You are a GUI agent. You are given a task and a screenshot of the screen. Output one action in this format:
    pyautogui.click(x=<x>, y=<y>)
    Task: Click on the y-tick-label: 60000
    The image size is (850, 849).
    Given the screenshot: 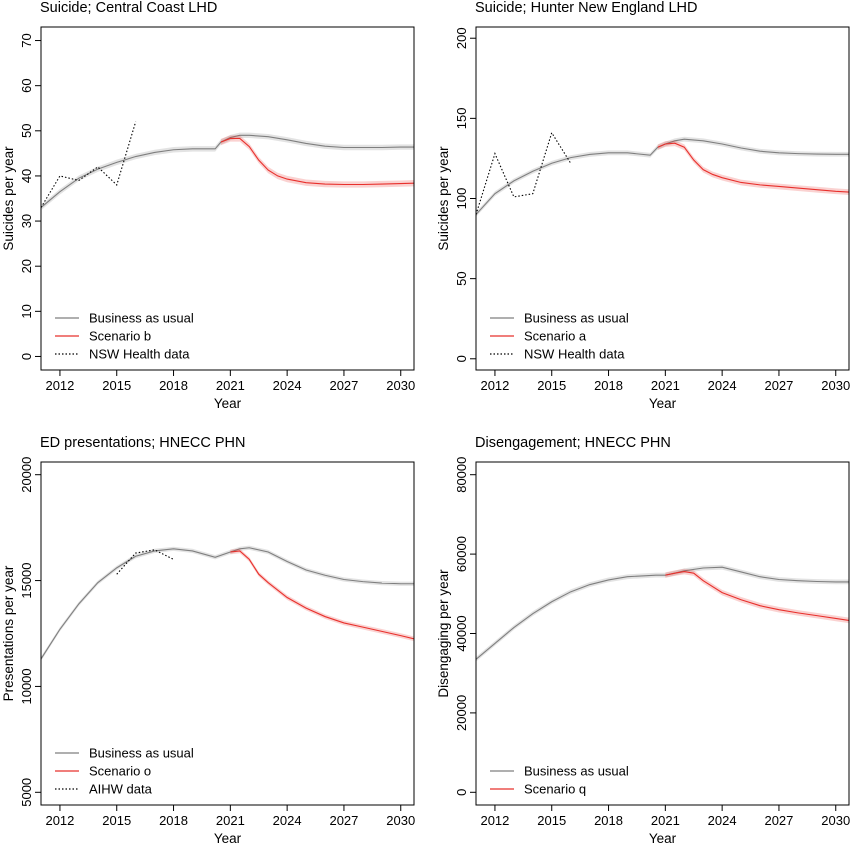 What is the action you would take?
    pyautogui.click(x=461, y=554)
    